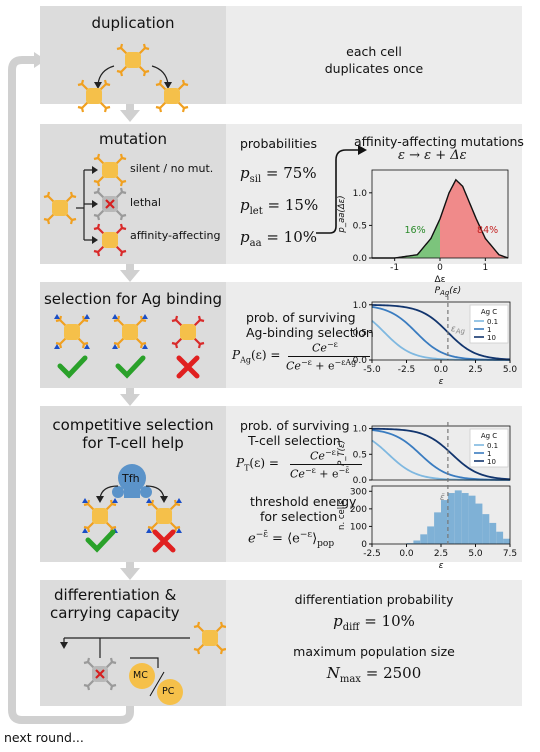 The width and height of the screenshot is (540, 752). What do you see at coordinates (374, 55) in the screenshot?
I see `duplication-desc: each cell duplicates once` at bounding box center [374, 55].